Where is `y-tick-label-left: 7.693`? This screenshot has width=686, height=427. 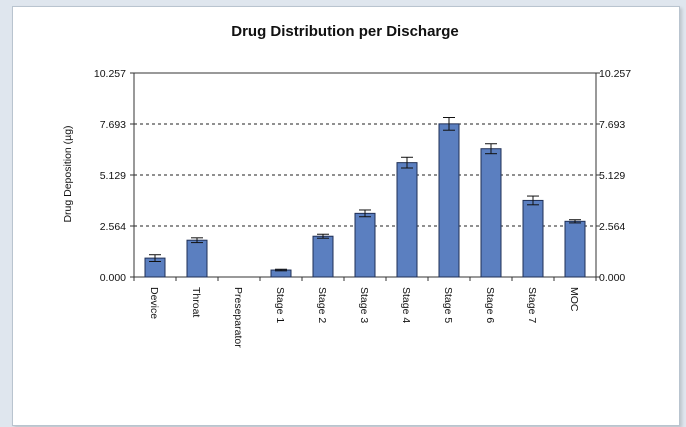 y-tick-label-left: 7.693 is located at coordinates (113, 125).